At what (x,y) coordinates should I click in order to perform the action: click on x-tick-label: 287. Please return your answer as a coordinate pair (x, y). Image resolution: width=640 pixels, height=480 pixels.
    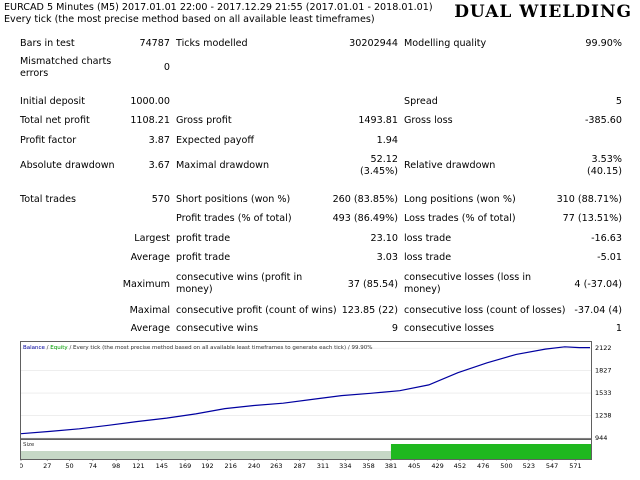
    Looking at the image, I should click on (299, 466).